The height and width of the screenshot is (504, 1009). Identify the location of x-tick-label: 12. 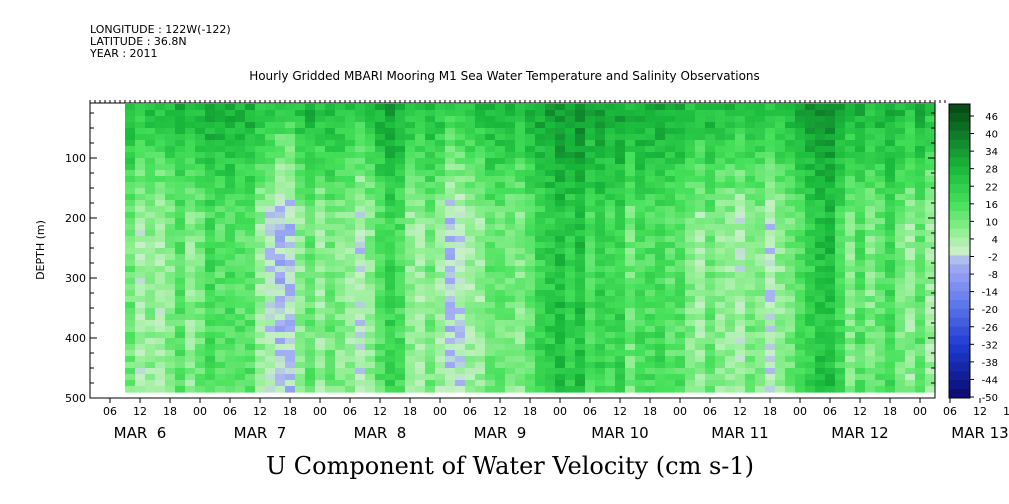
(260, 411).